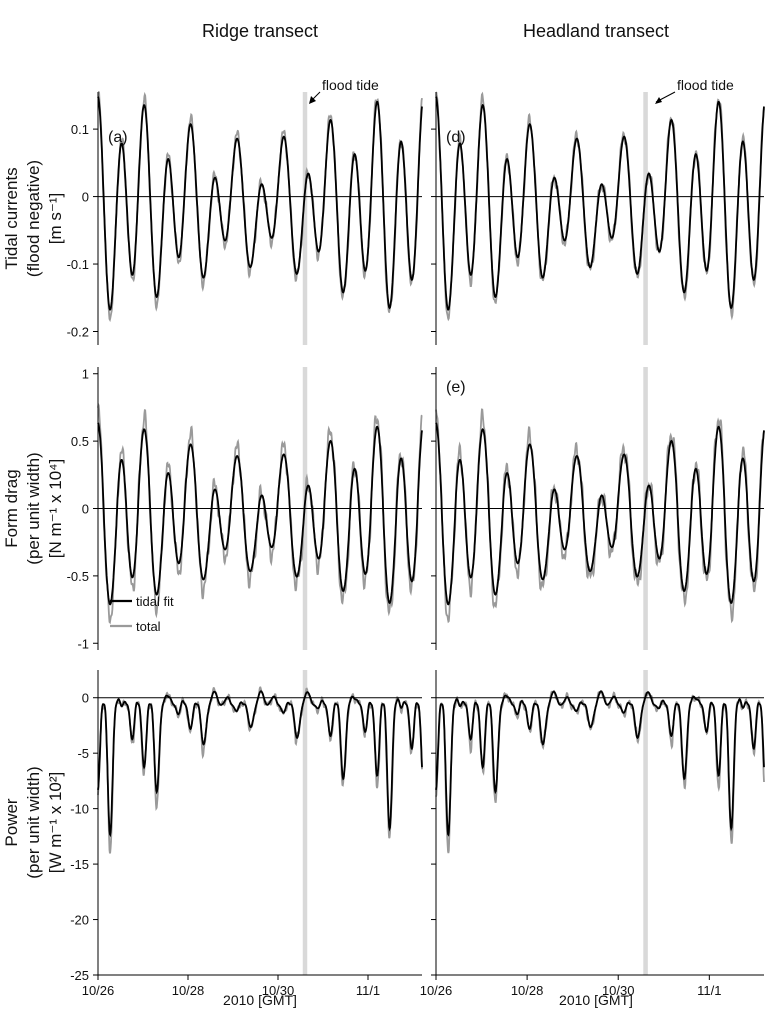  What do you see at coordinates (33, 822) in the screenshot?
I see `panel-4-y-title-line: (per unit width)` at bounding box center [33, 822].